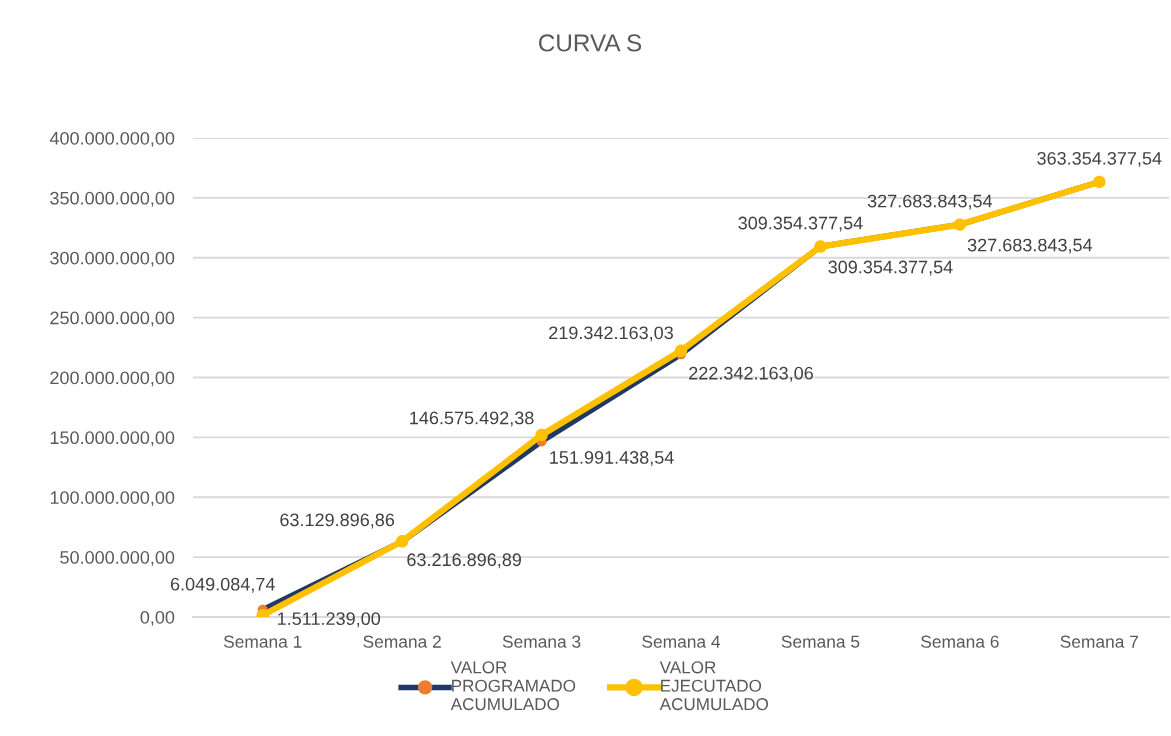 Image resolution: width=1171 pixels, height=736 pixels. I want to click on y-tick-label: 100.000.000,00, so click(112, 499).